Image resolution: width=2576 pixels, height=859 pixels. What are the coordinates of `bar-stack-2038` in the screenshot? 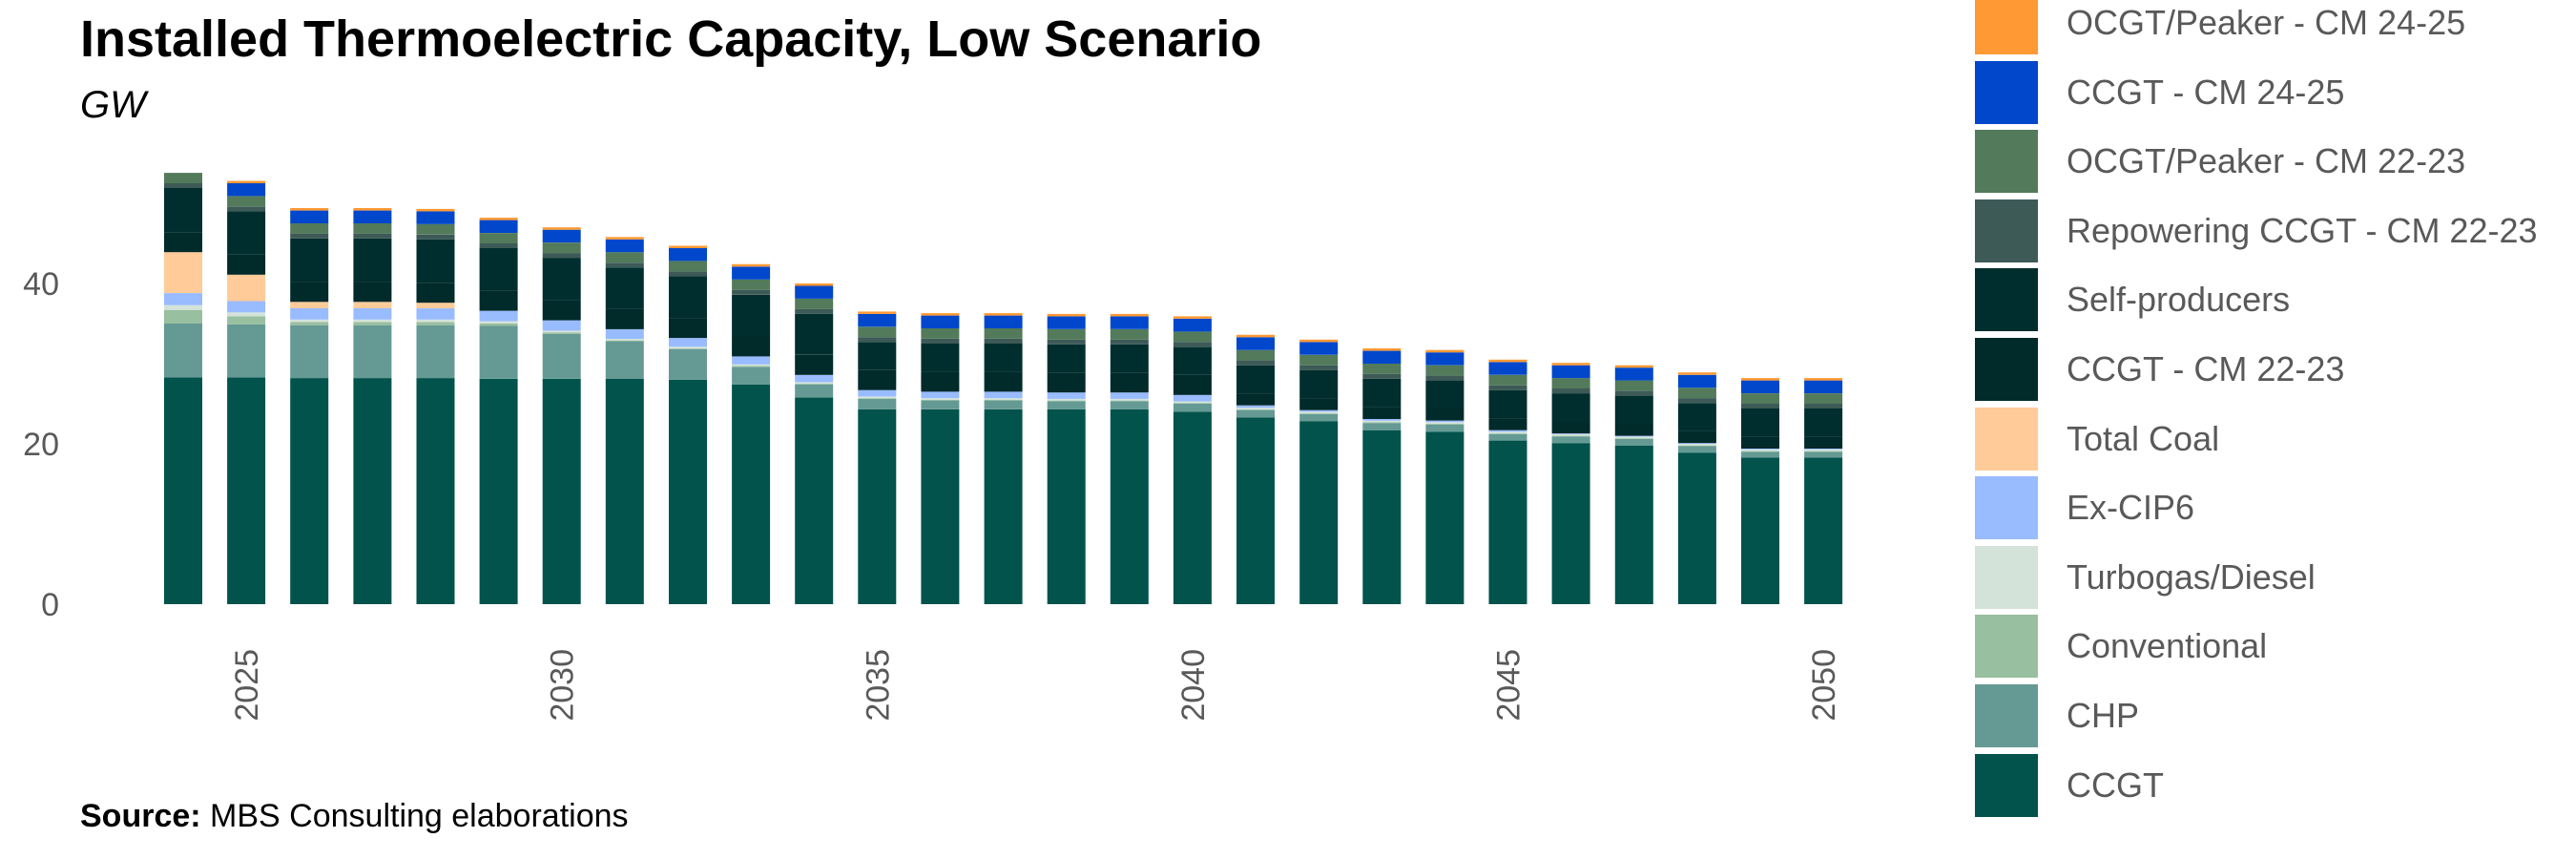 It's located at (1066, 458).